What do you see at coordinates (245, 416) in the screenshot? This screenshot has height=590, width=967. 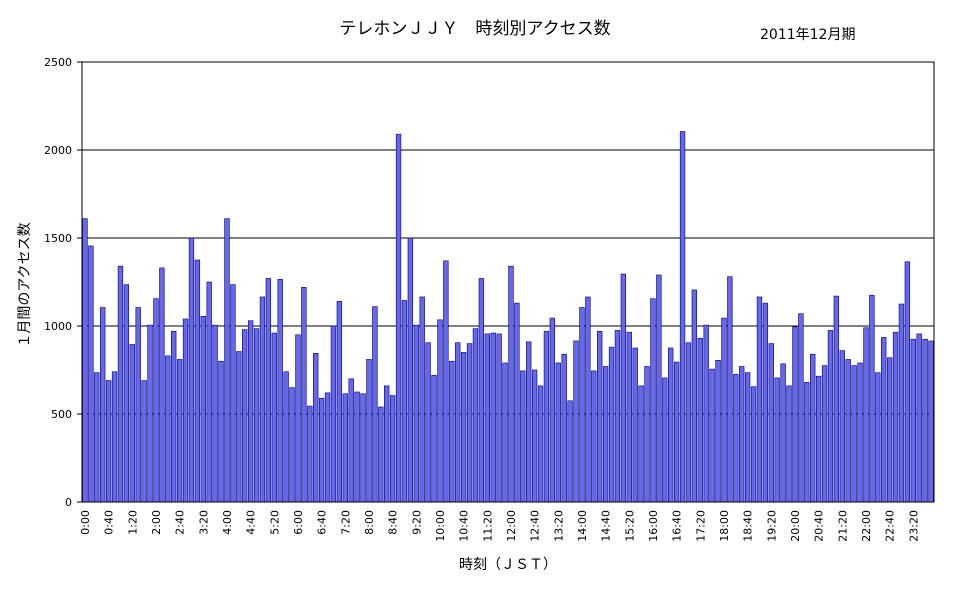 I see `bar-4:30` at bounding box center [245, 416].